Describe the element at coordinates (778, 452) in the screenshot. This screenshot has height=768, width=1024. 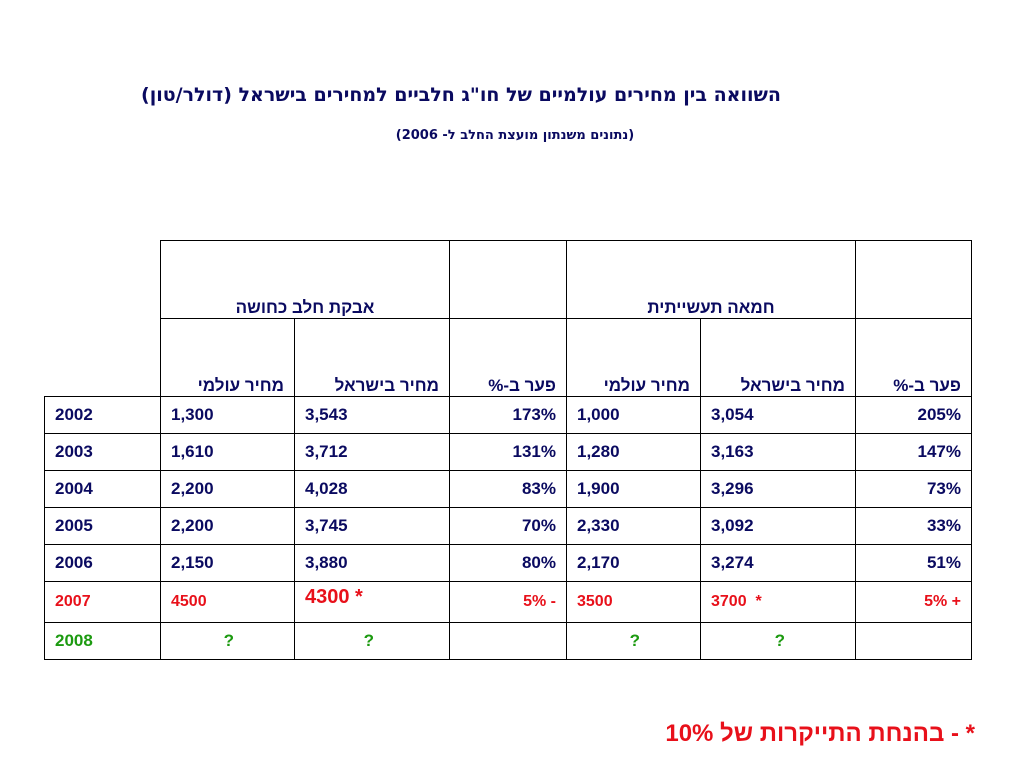
I see `butter-israel-cell: 3,163` at that location.